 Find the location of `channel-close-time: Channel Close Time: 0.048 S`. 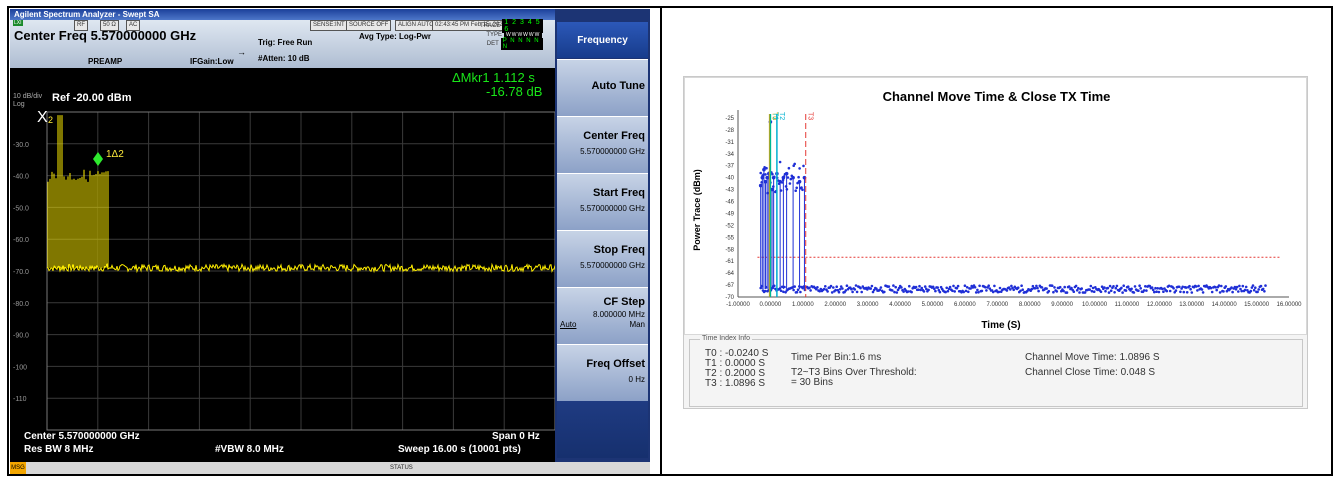

channel-close-time: Channel Close Time: 0.048 S is located at coordinates (1090, 372).